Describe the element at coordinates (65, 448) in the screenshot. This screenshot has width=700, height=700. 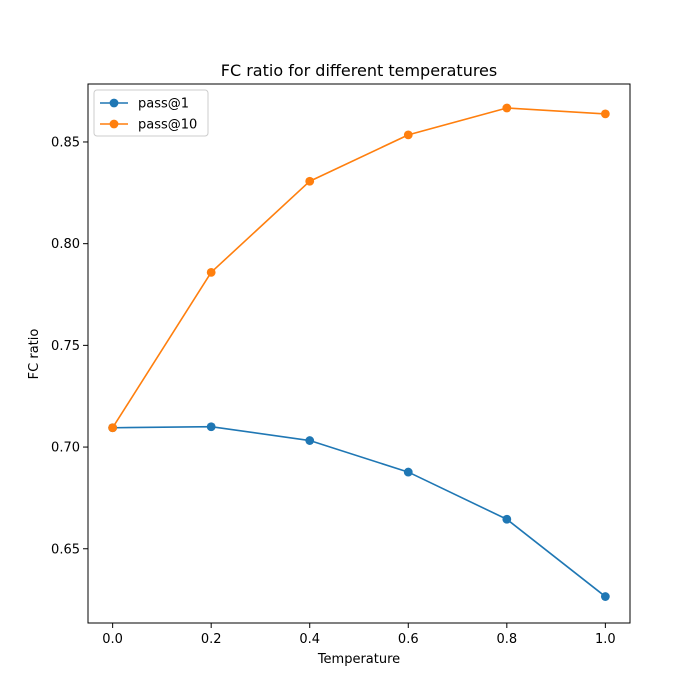
I see `y-tick-label: 0.70` at that location.